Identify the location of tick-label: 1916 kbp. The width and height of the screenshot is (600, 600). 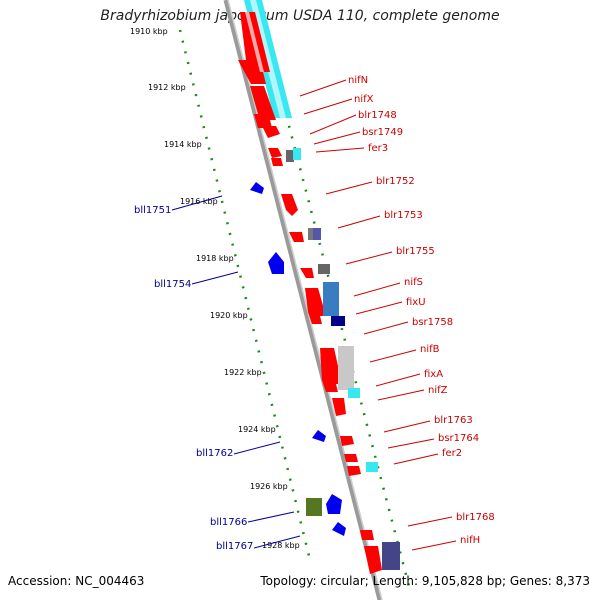
(199, 201).